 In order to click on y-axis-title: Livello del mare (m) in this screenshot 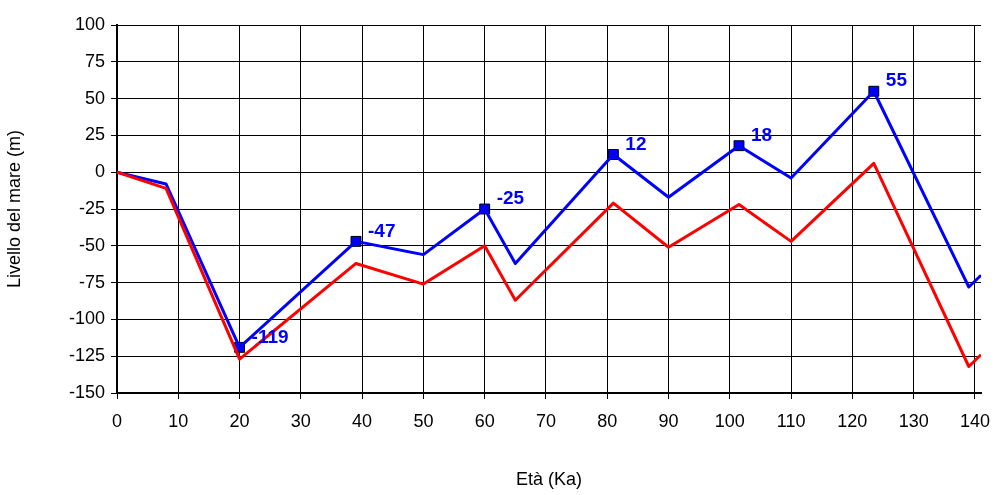, I will do `click(13, 209)`.